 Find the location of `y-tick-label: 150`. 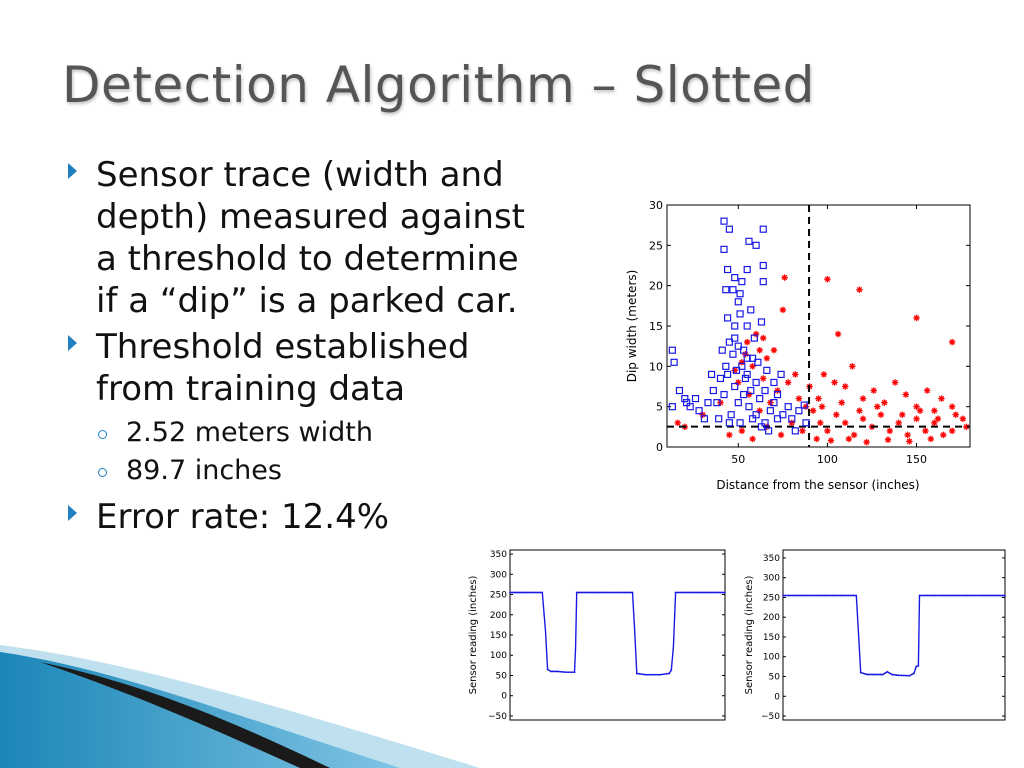

y-tick-label: 150 is located at coordinates (771, 638).